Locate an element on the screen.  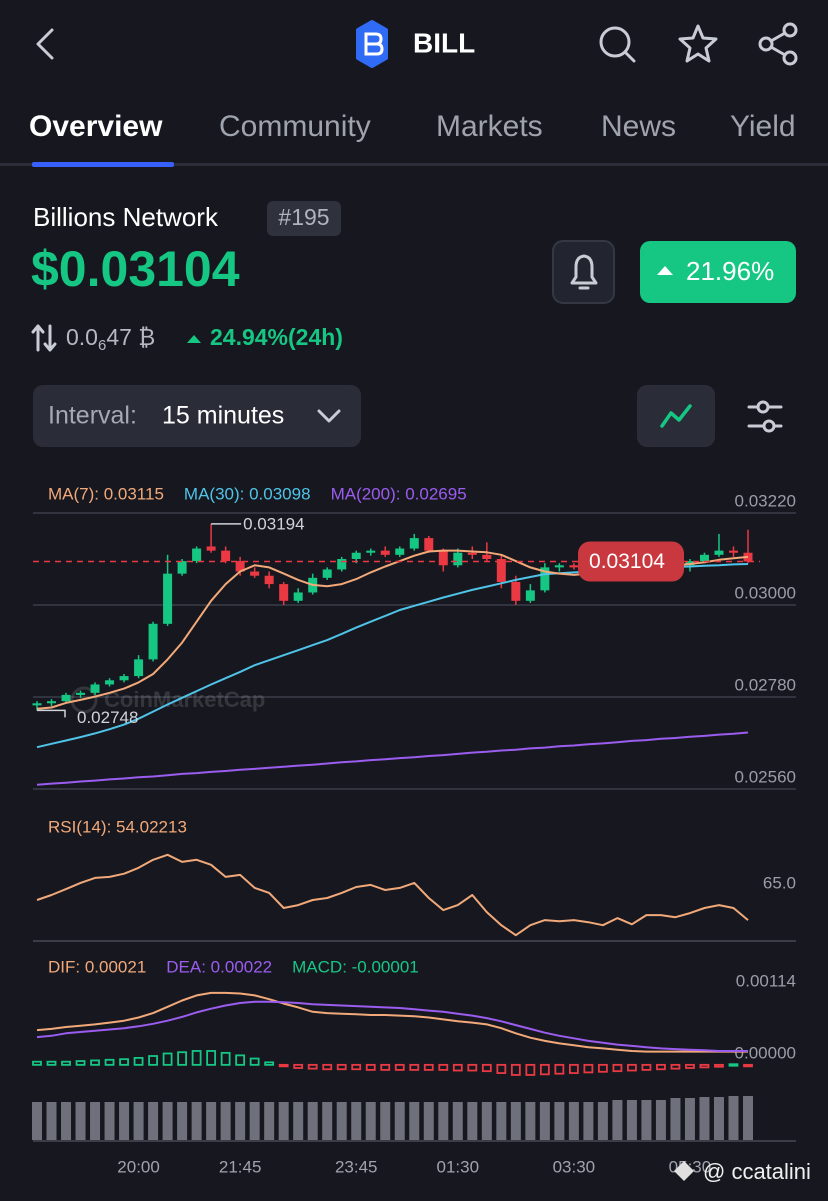
up-arrow is located at coordinates (194, 339).